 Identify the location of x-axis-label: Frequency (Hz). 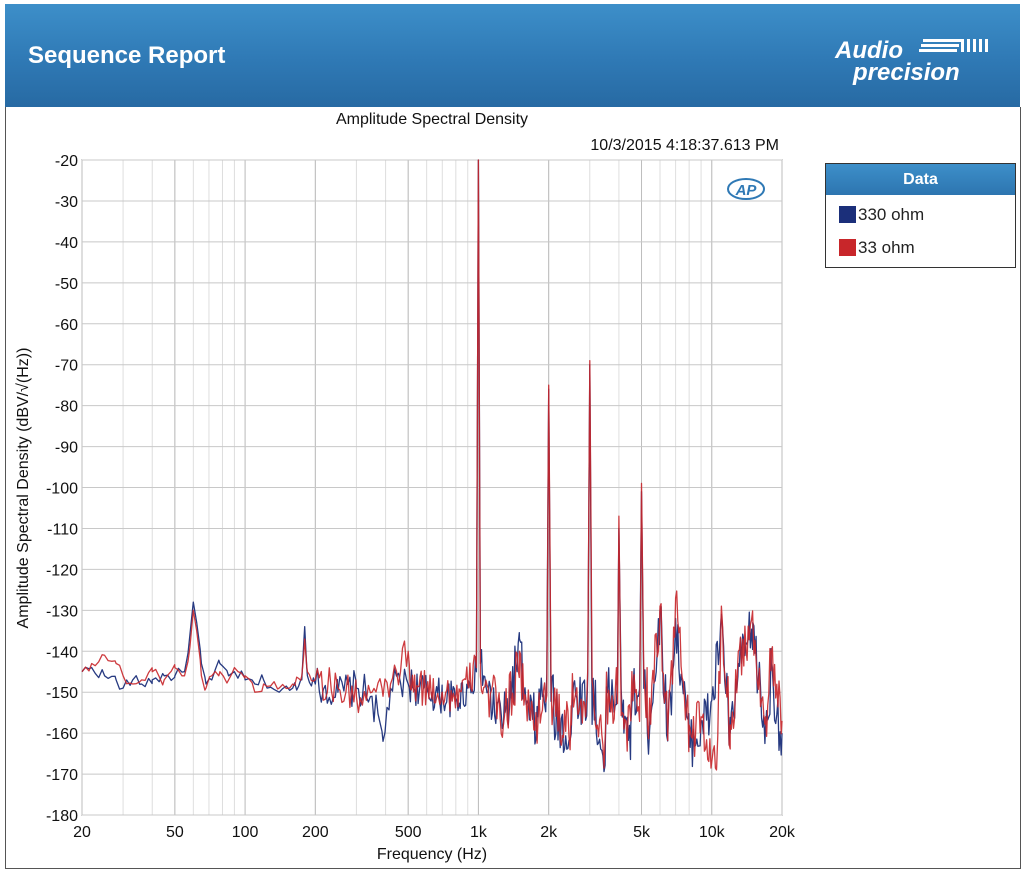
(432, 854).